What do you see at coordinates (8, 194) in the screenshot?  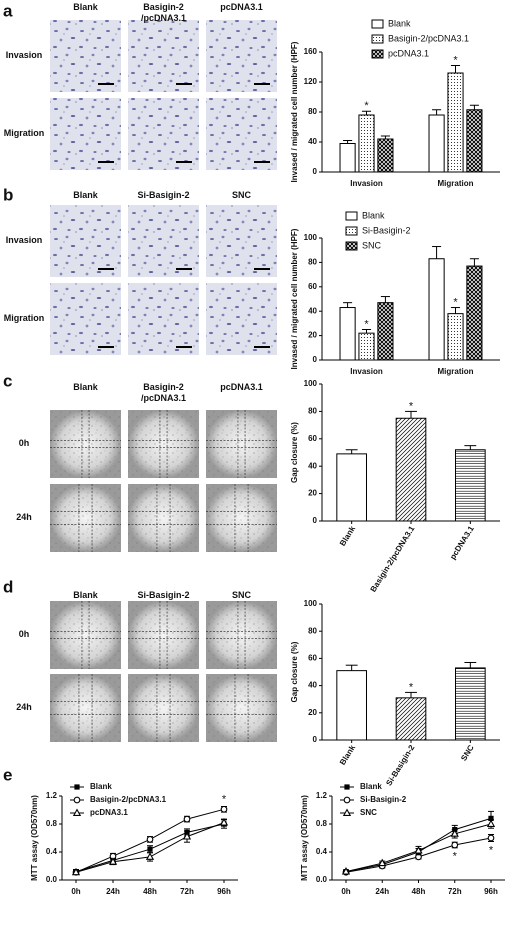 I see `panel-label: b` at bounding box center [8, 194].